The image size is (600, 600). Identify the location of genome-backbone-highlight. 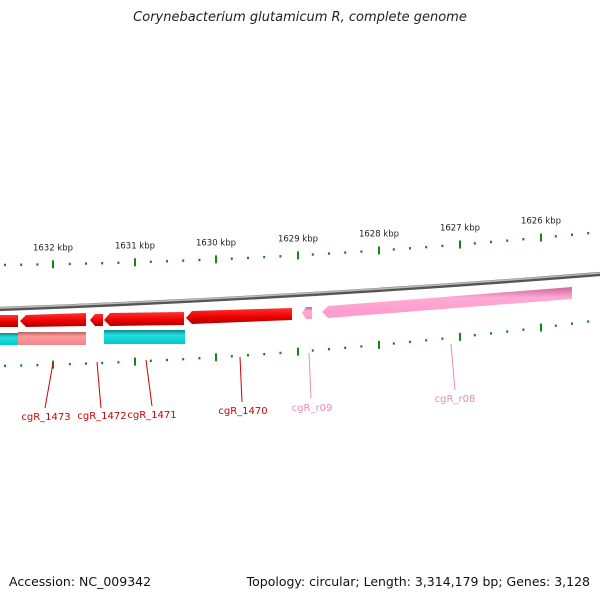
(300, 290).